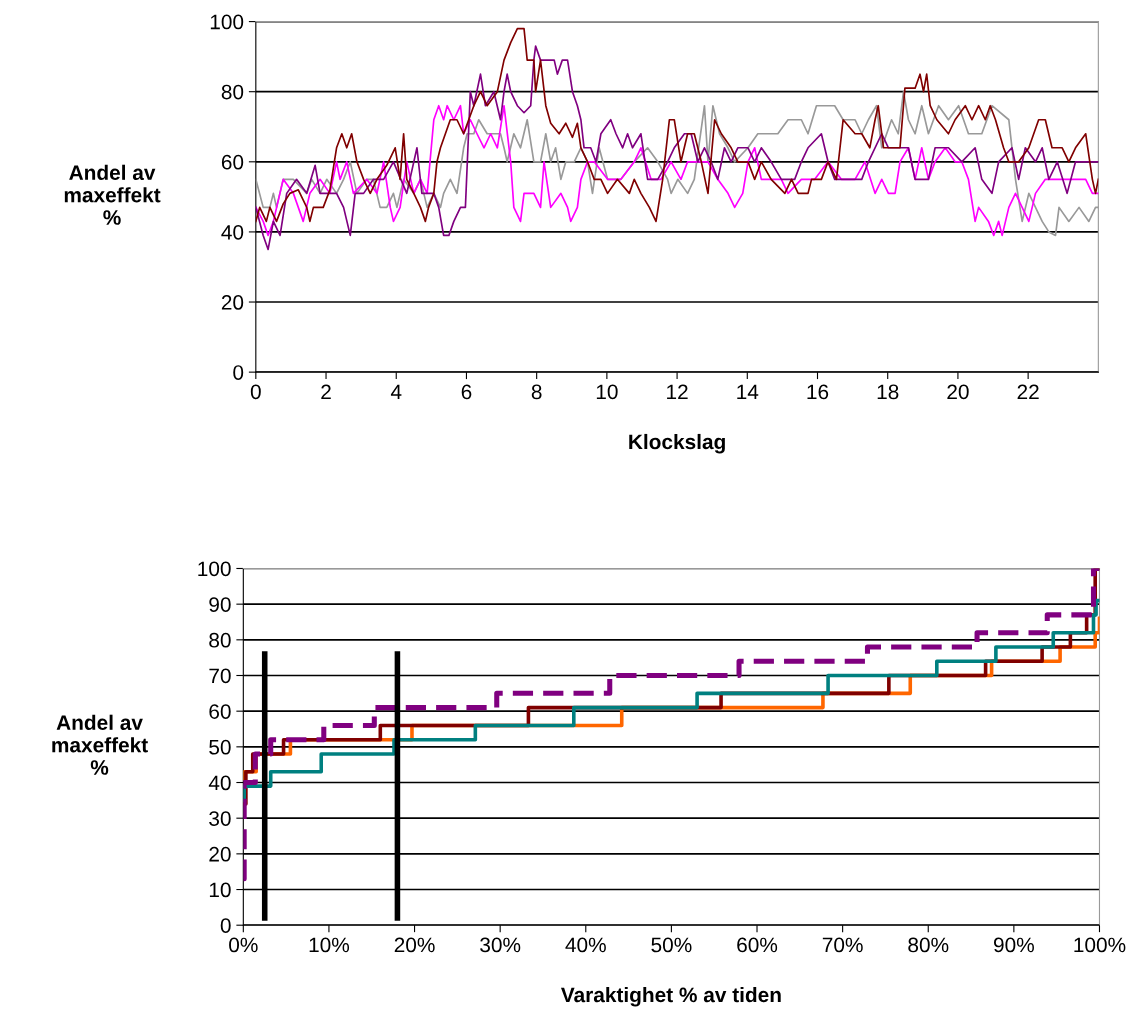  Describe the element at coordinates (243, 945) in the screenshot. I see `x-tick-label: 0%` at that location.